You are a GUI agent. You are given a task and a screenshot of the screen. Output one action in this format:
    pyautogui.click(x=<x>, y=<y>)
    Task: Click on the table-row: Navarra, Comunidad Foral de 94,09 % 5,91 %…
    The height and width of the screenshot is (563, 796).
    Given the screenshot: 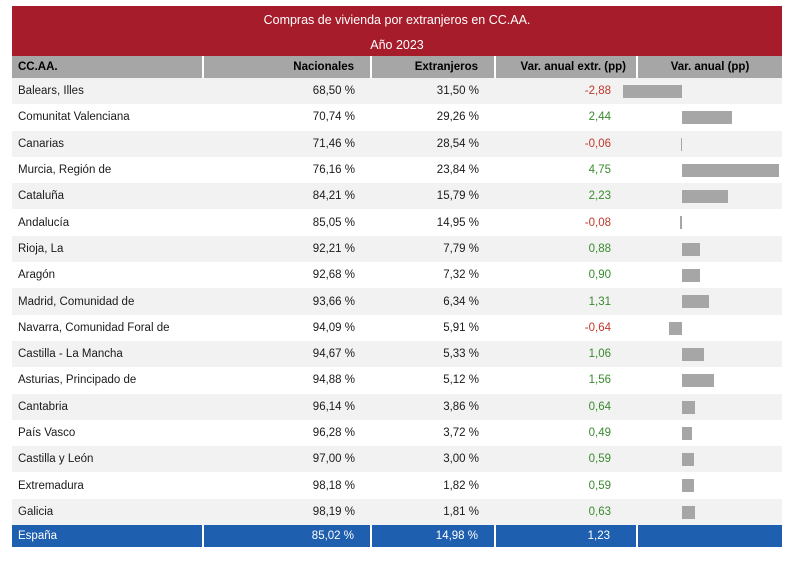 What is the action you would take?
    pyautogui.click(x=397, y=327)
    